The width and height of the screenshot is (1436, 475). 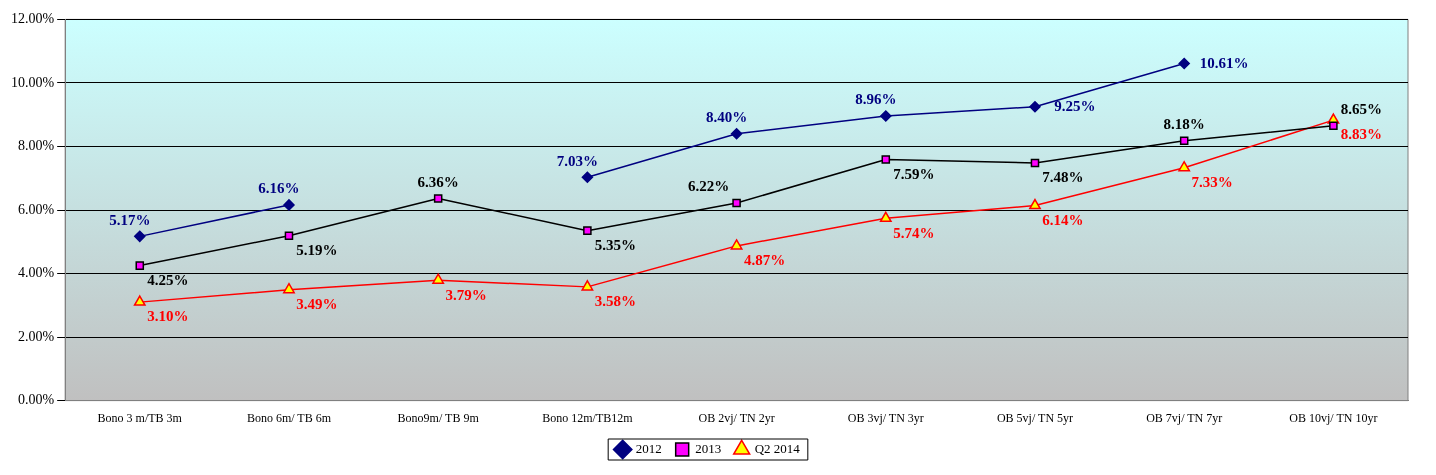 What do you see at coordinates (1184, 124) in the screenshot?
I see `data-label: 8.18%` at bounding box center [1184, 124].